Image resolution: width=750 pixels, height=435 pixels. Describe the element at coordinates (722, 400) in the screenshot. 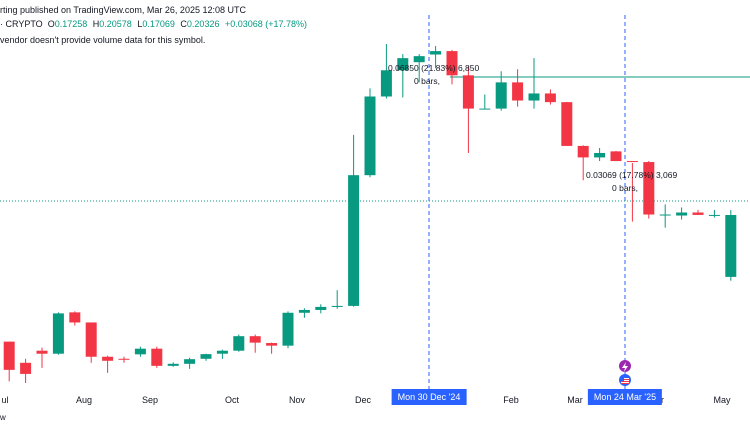

I see `x-tick-may: May` at that location.